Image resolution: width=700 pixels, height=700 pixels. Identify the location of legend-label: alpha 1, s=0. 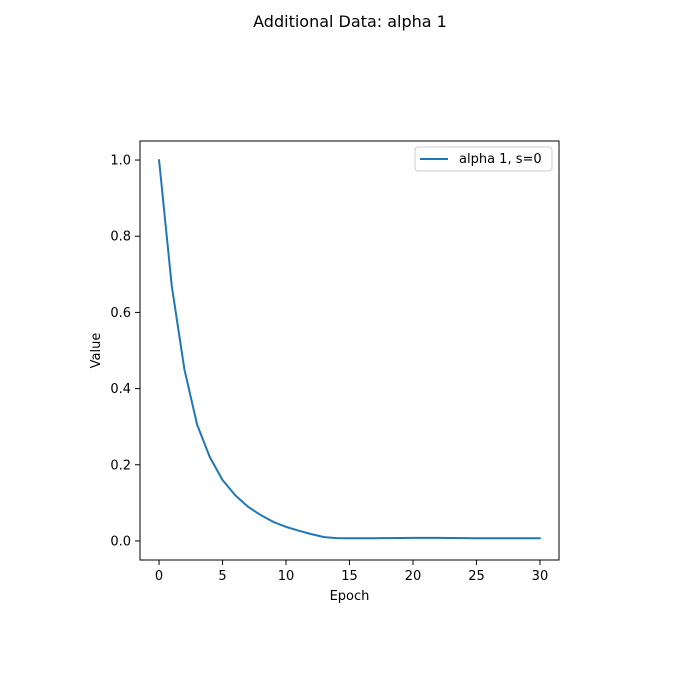
(500, 159).